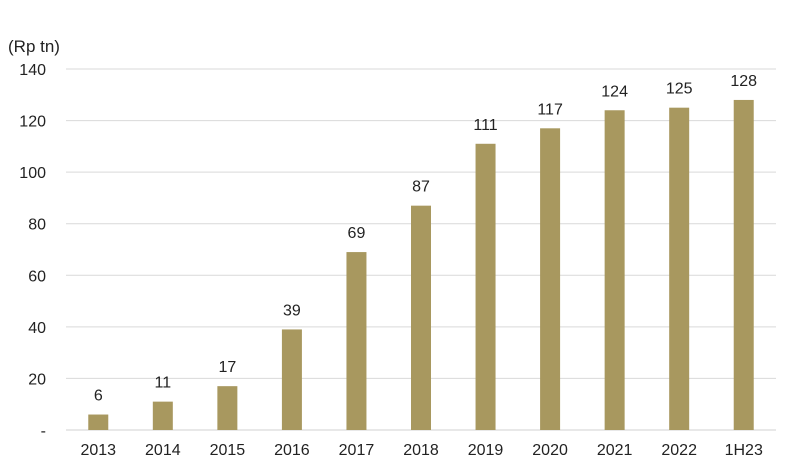 Image resolution: width=800 pixels, height=475 pixels. I want to click on bar-2020, so click(550, 279).